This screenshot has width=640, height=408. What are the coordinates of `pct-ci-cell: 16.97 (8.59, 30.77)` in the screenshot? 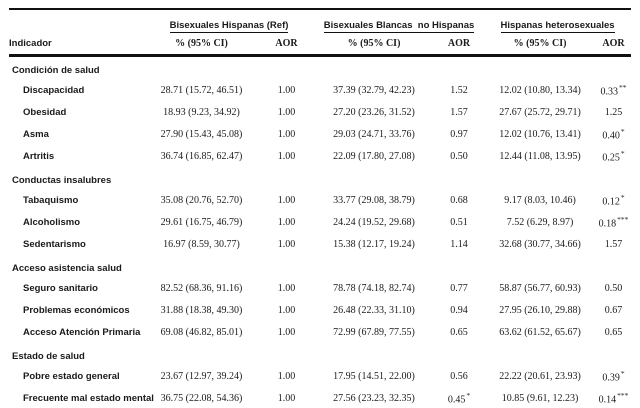 It's located at (201, 244).